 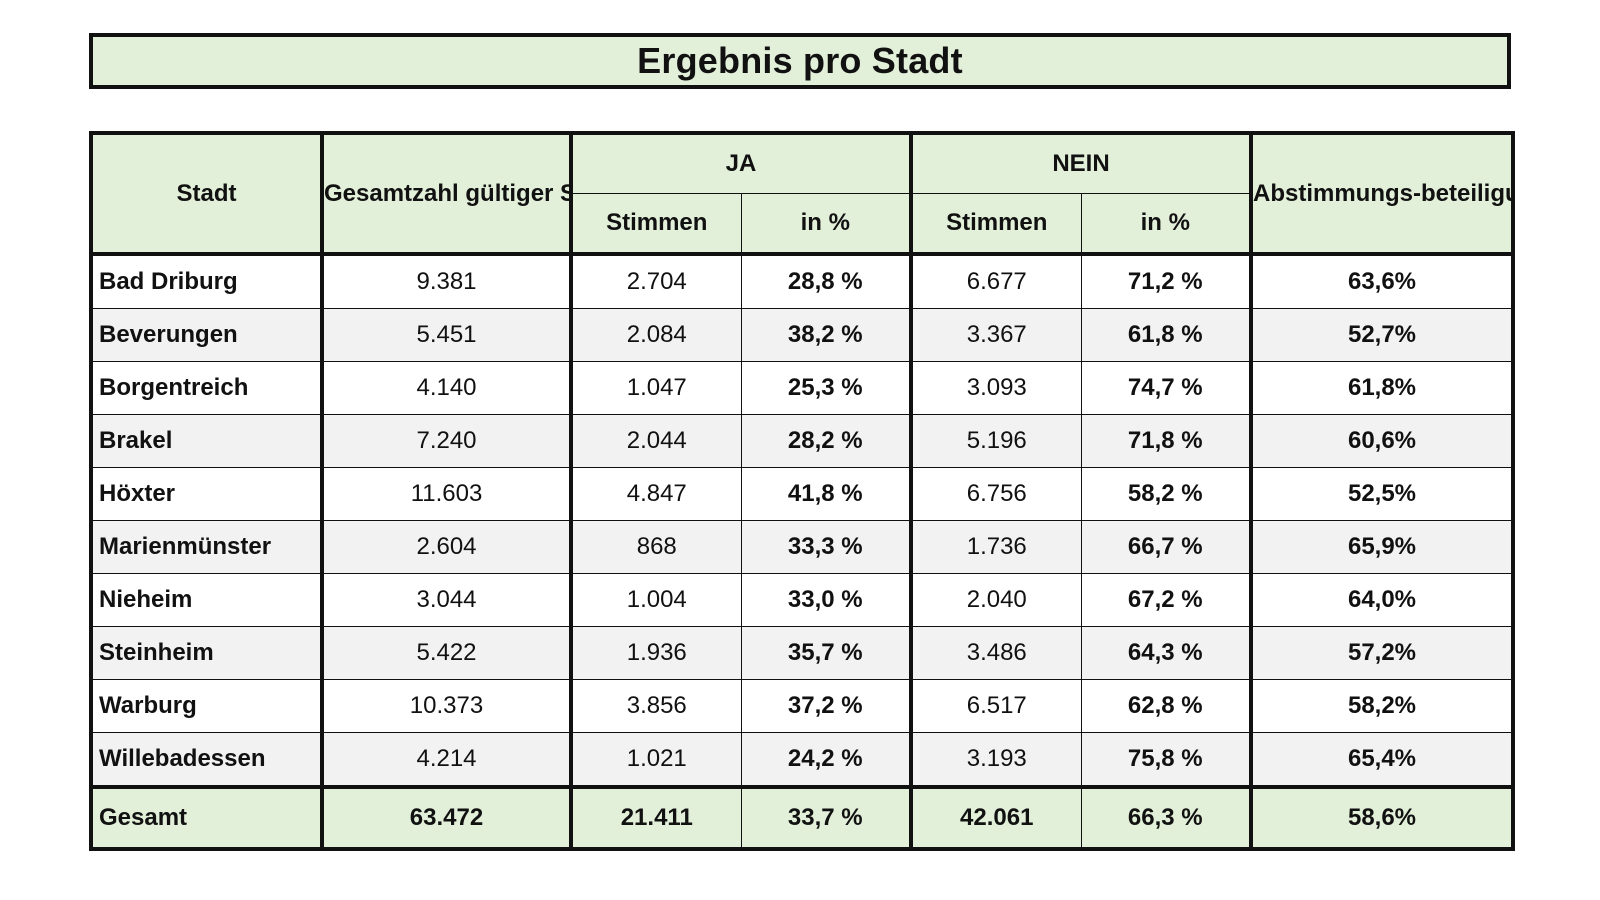 I want to click on cell-beteiligung: 58,2%, so click(x=1382, y=706).